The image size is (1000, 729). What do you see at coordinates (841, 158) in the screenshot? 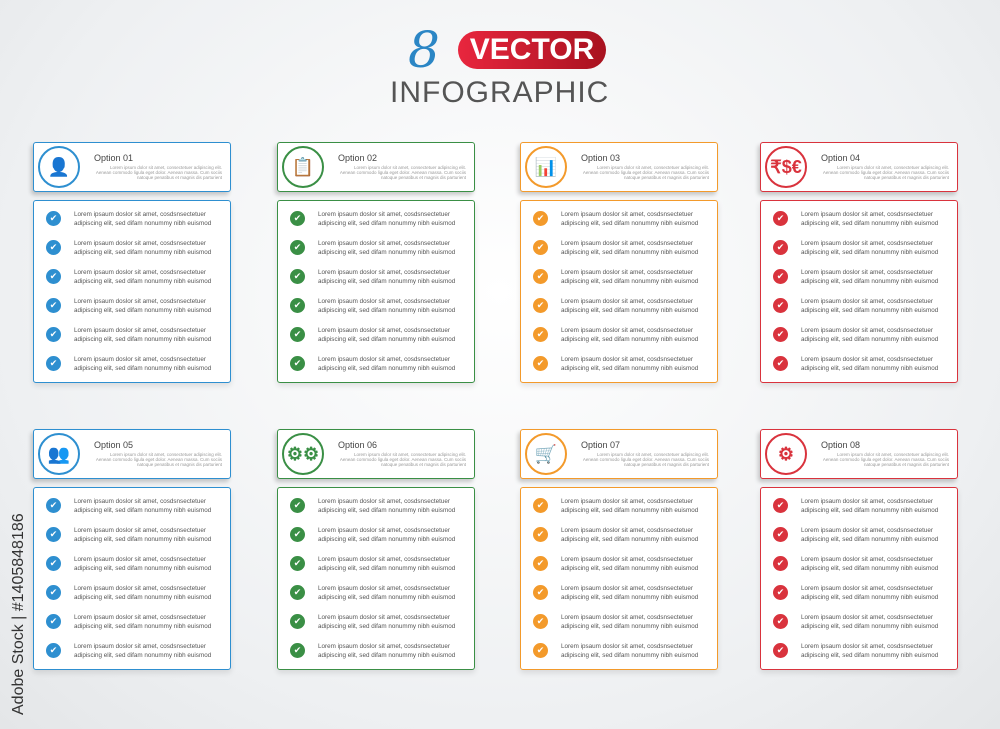
I see `option-label: Option 04` at bounding box center [841, 158].